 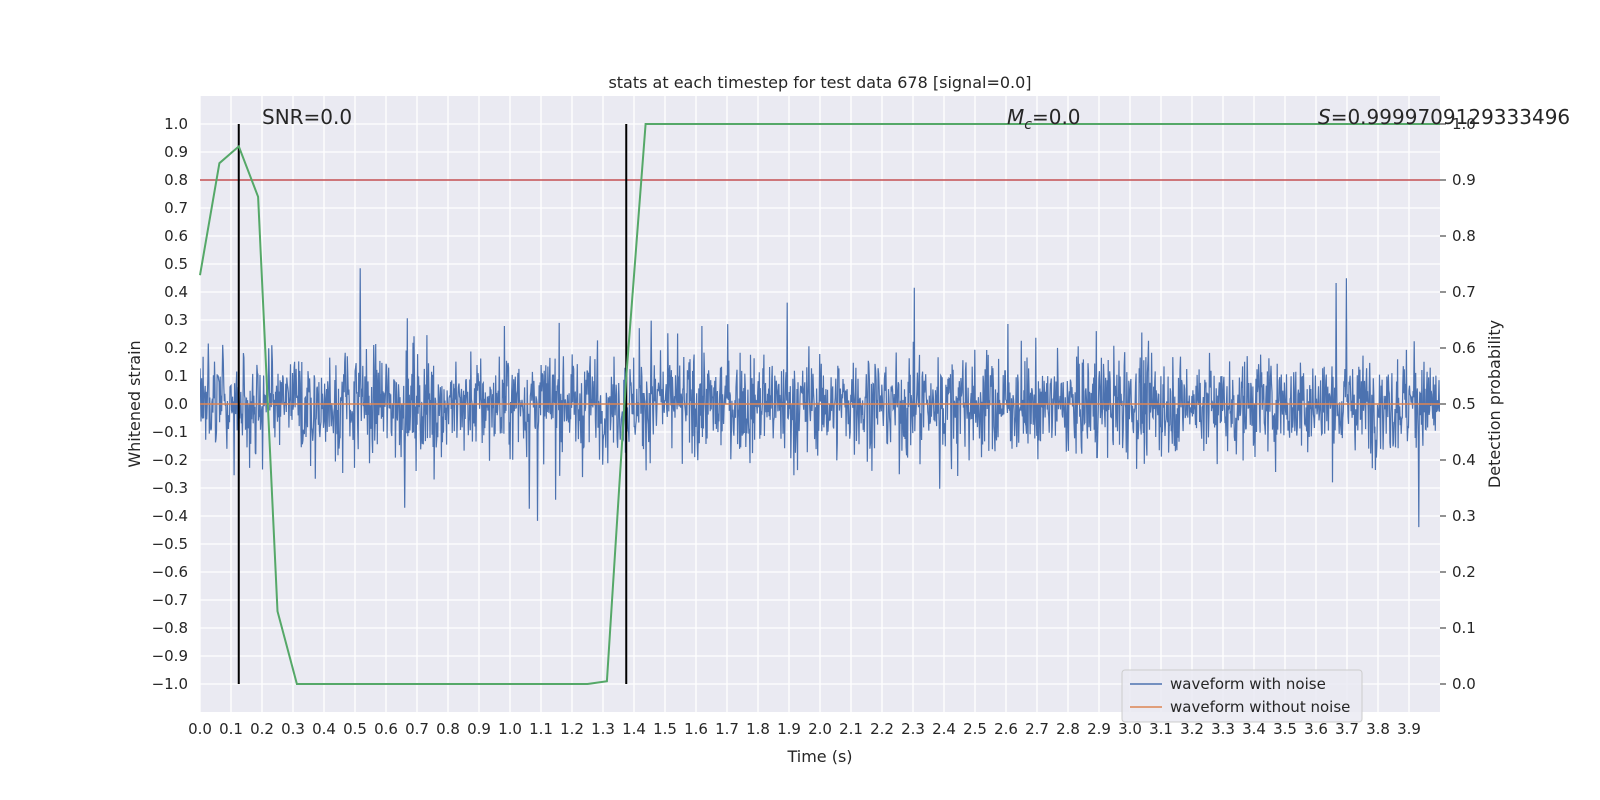 What do you see at coordinates (1464, 572) in the screenshot?
I see `y2-tick-label: 0.2` at bounding box center [1464, 572].